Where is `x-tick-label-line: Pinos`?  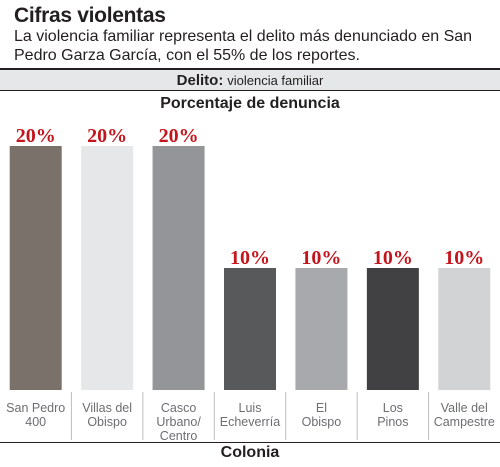
x-tick-label-line: Pinos is located at coordinates (392, 422).